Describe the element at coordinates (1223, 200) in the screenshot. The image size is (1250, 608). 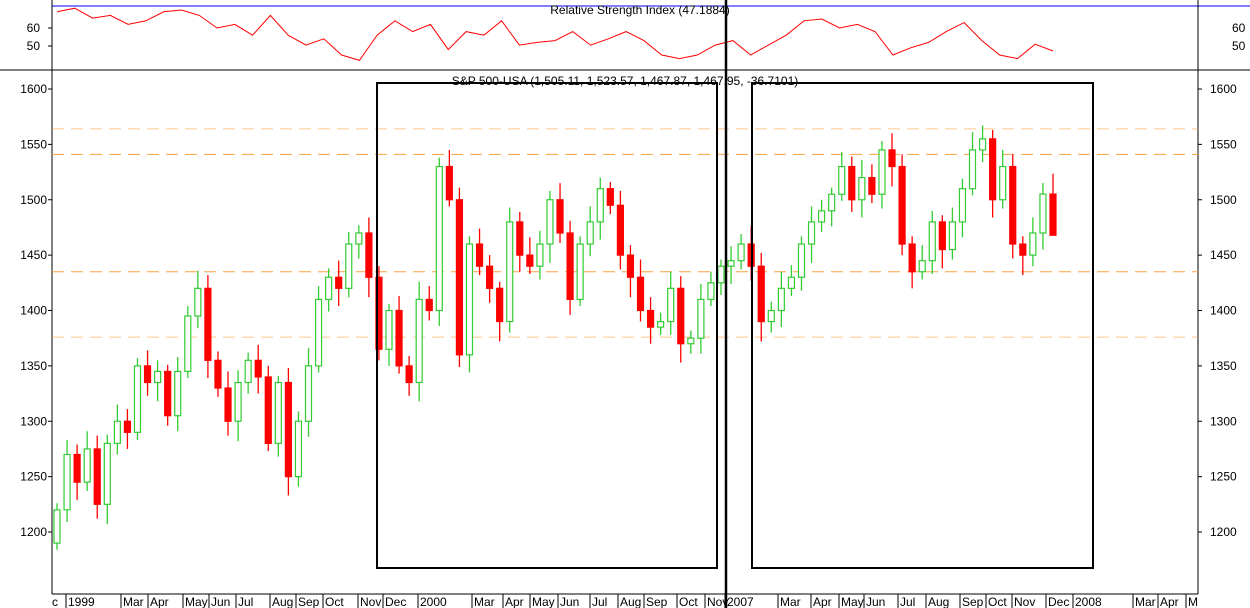
I see `price-y-tick-right: 1500` at that location.